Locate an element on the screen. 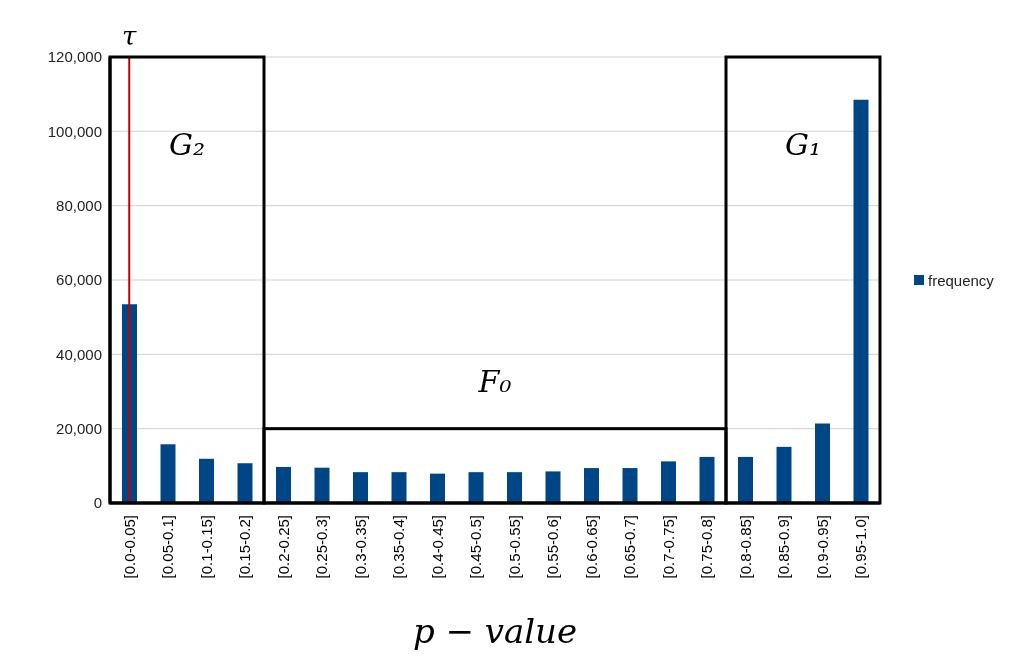  ref-line-label: τ is located at coordinates (130, 36).